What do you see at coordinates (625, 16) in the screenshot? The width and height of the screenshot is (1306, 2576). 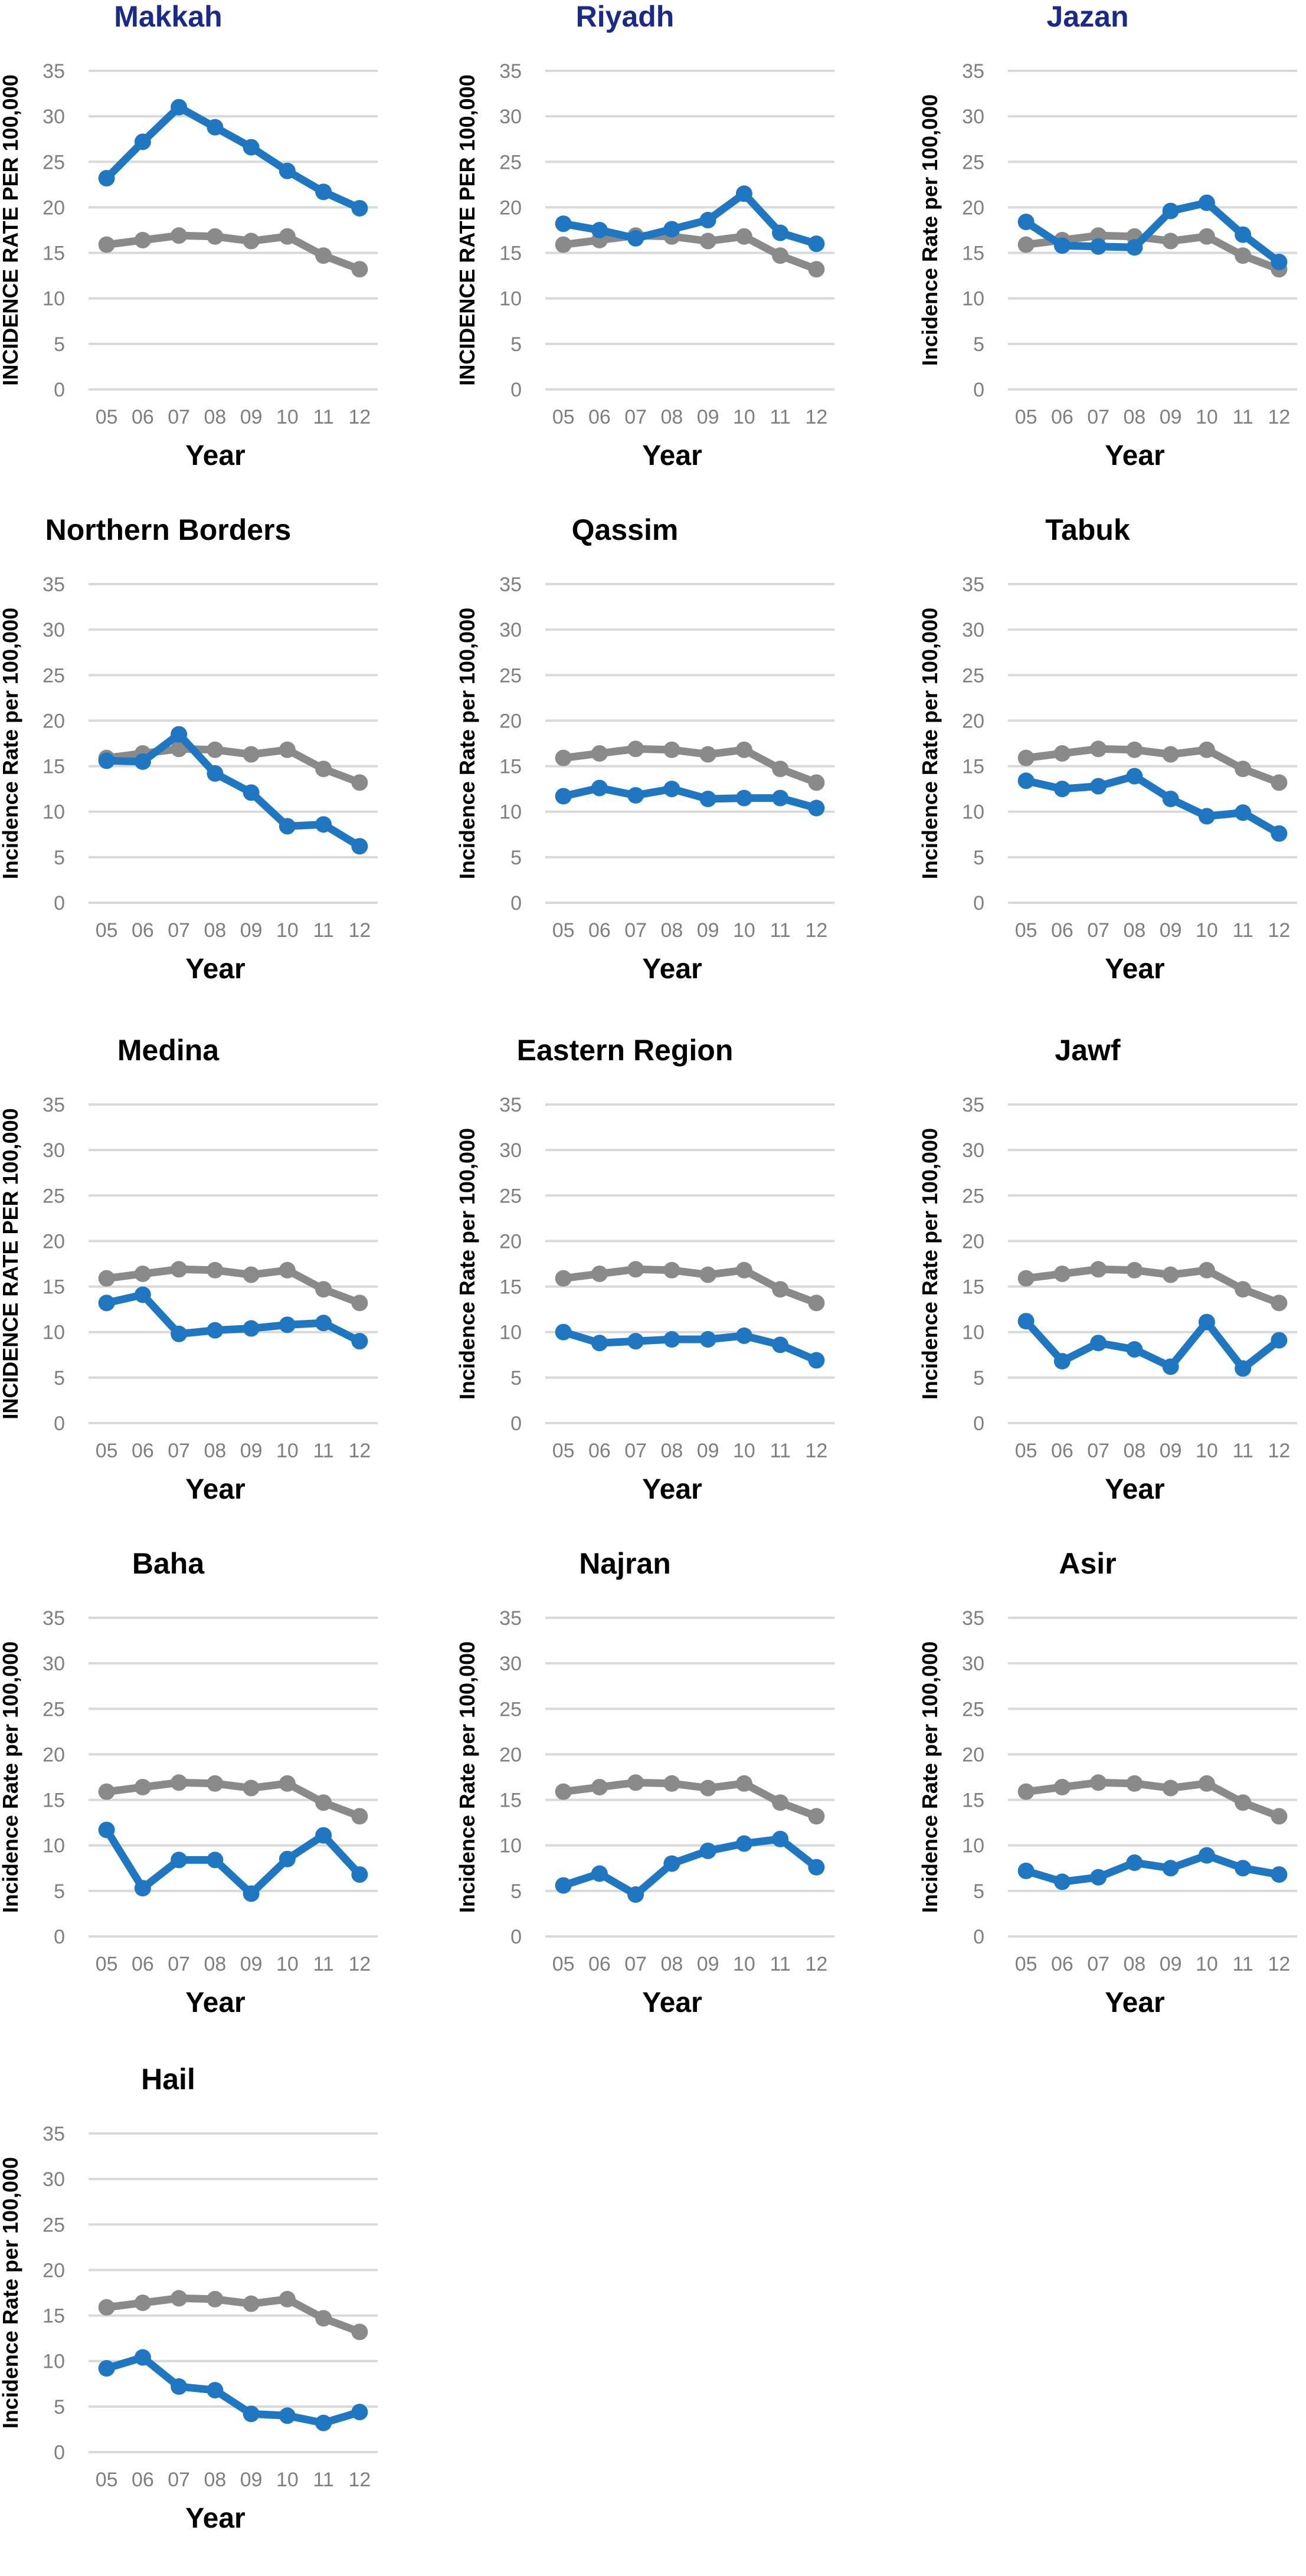 I see `chart-title: Riyadh` at bounding box center [625, 16].